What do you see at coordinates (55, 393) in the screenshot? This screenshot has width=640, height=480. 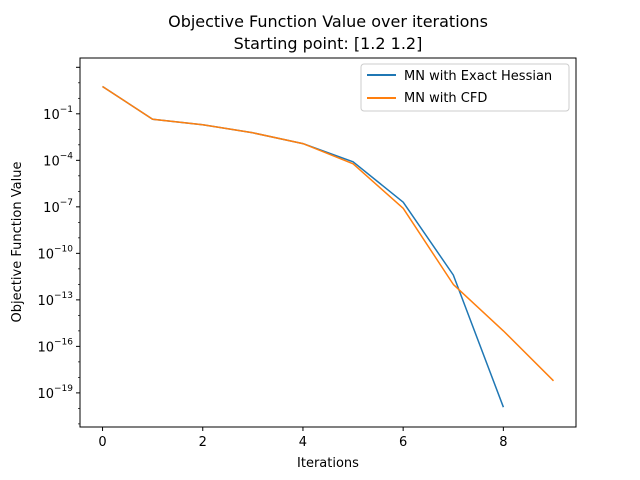 I see `y-tick-label: 10⁻¹⁹` at bounding box center [55, 393].